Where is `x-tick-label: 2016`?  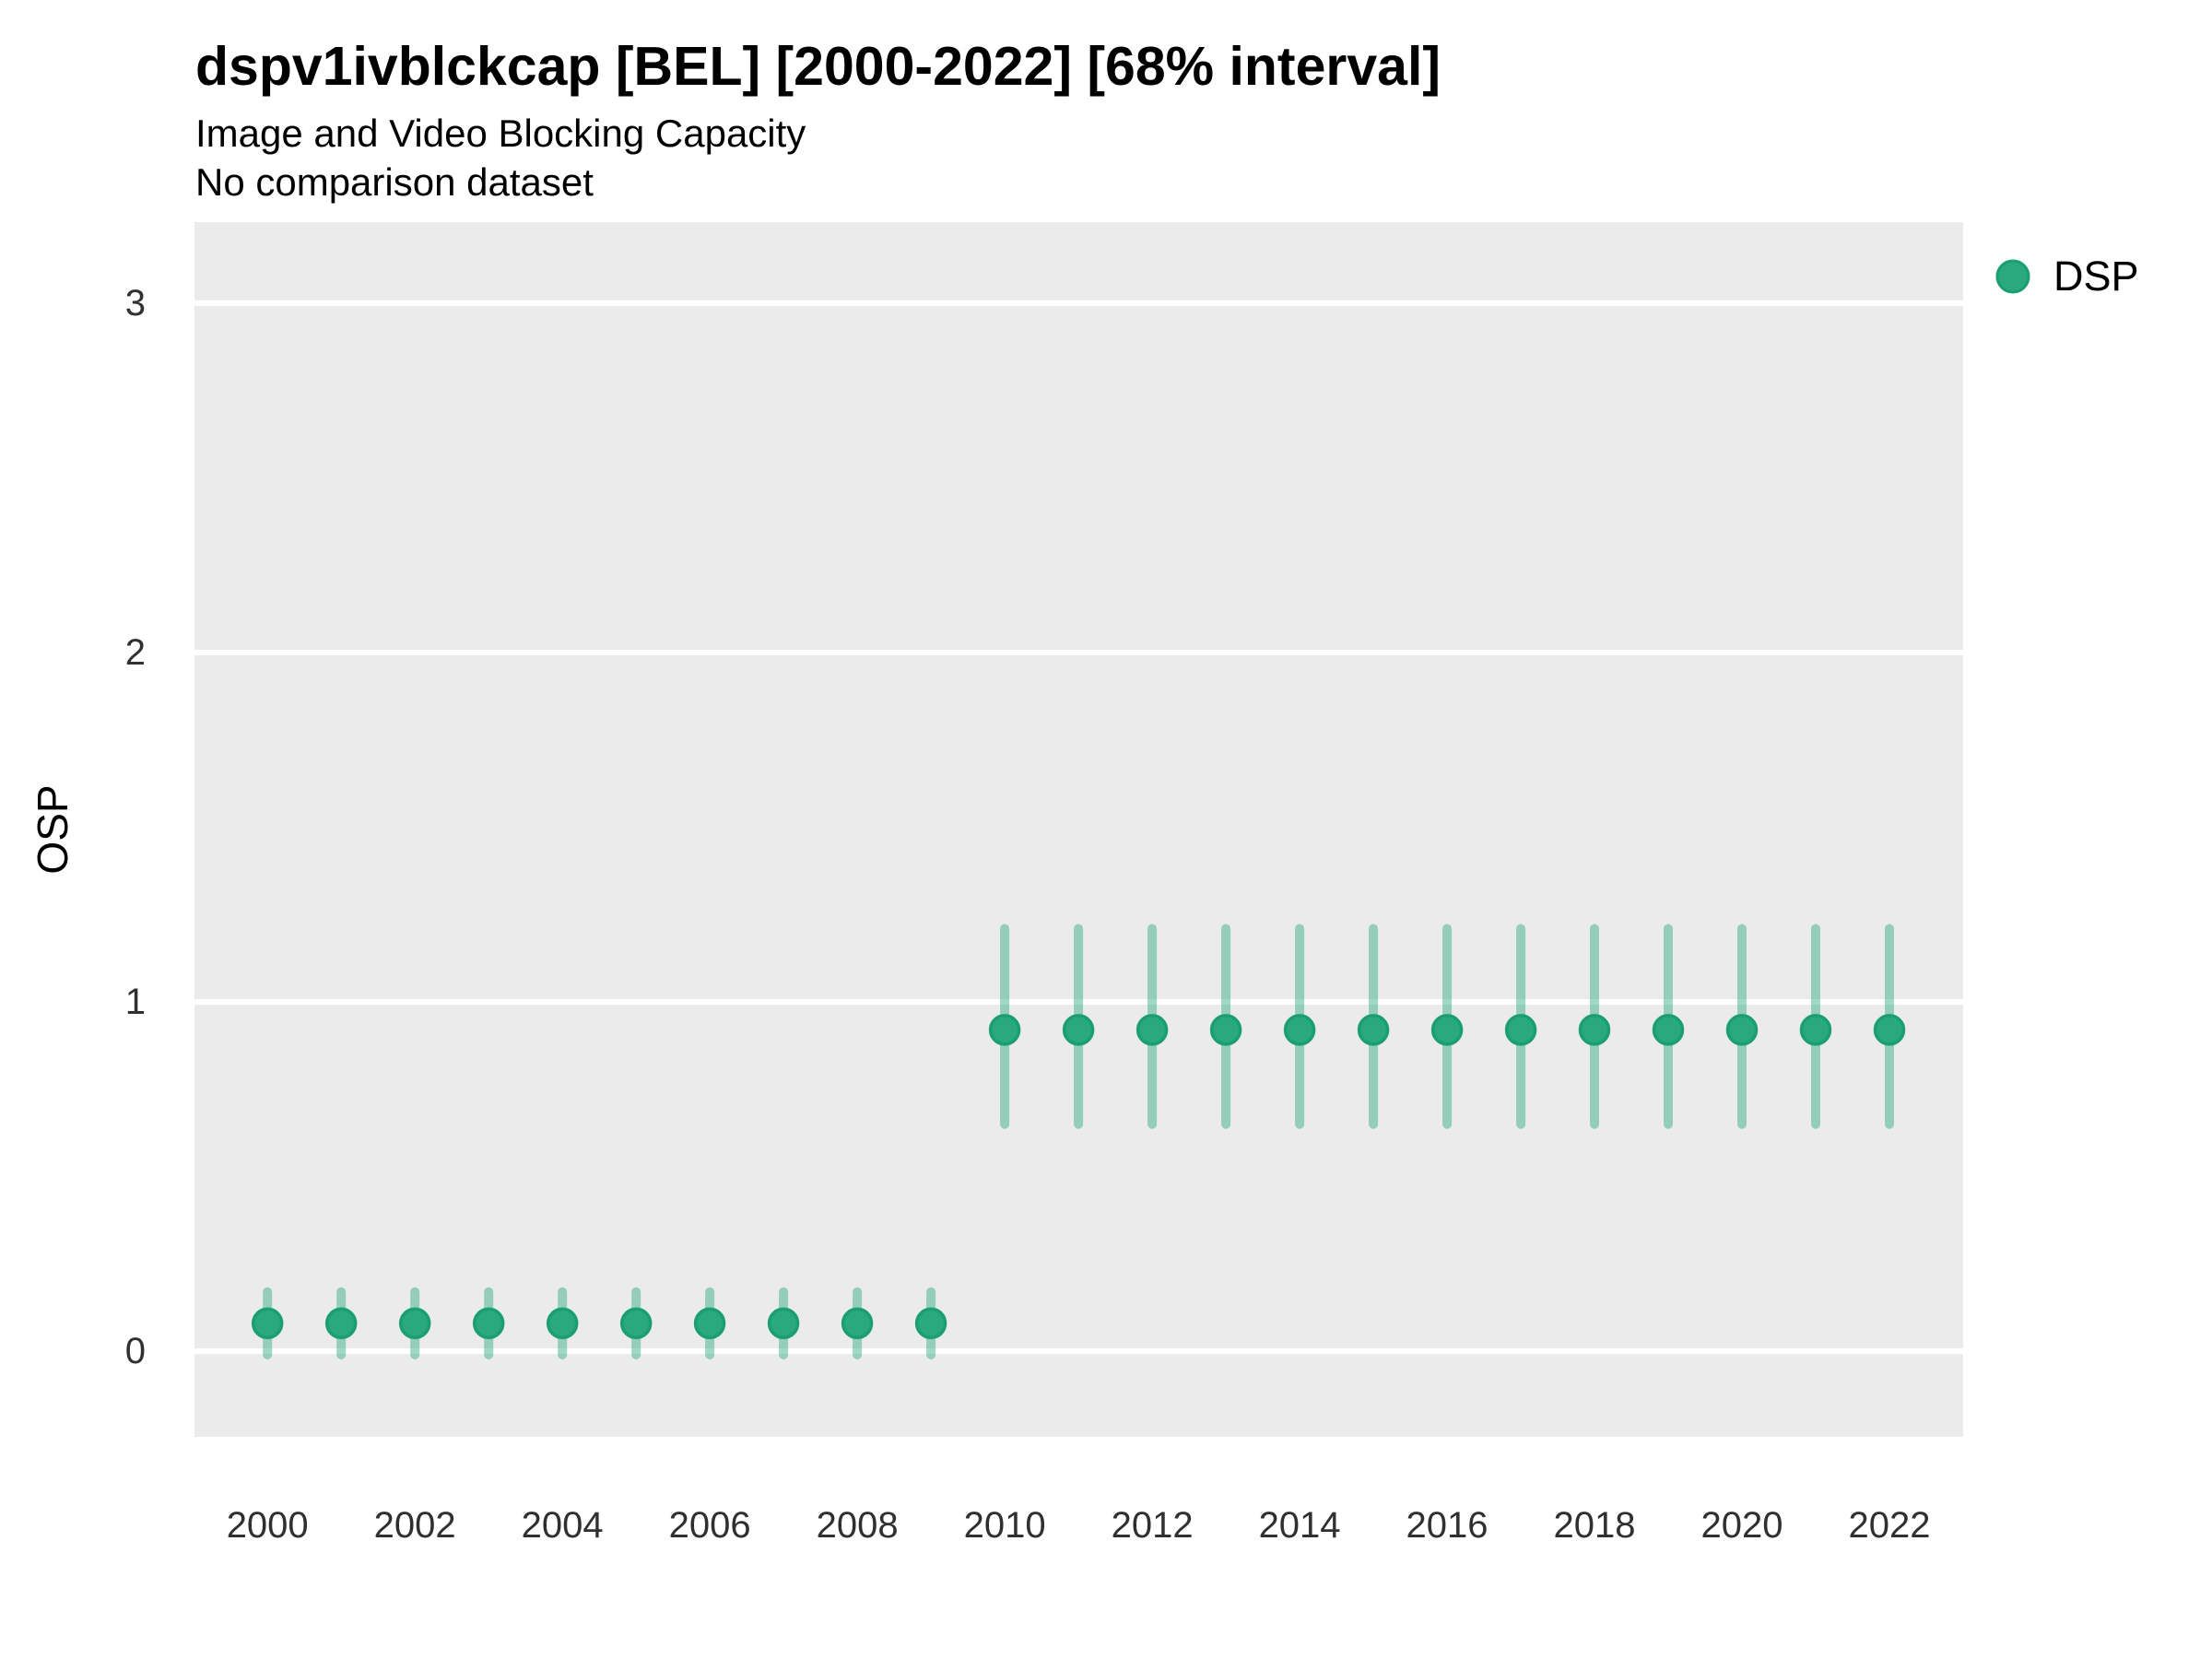
x-tick-label: 2016 is located at coordinates (1447, 1525).